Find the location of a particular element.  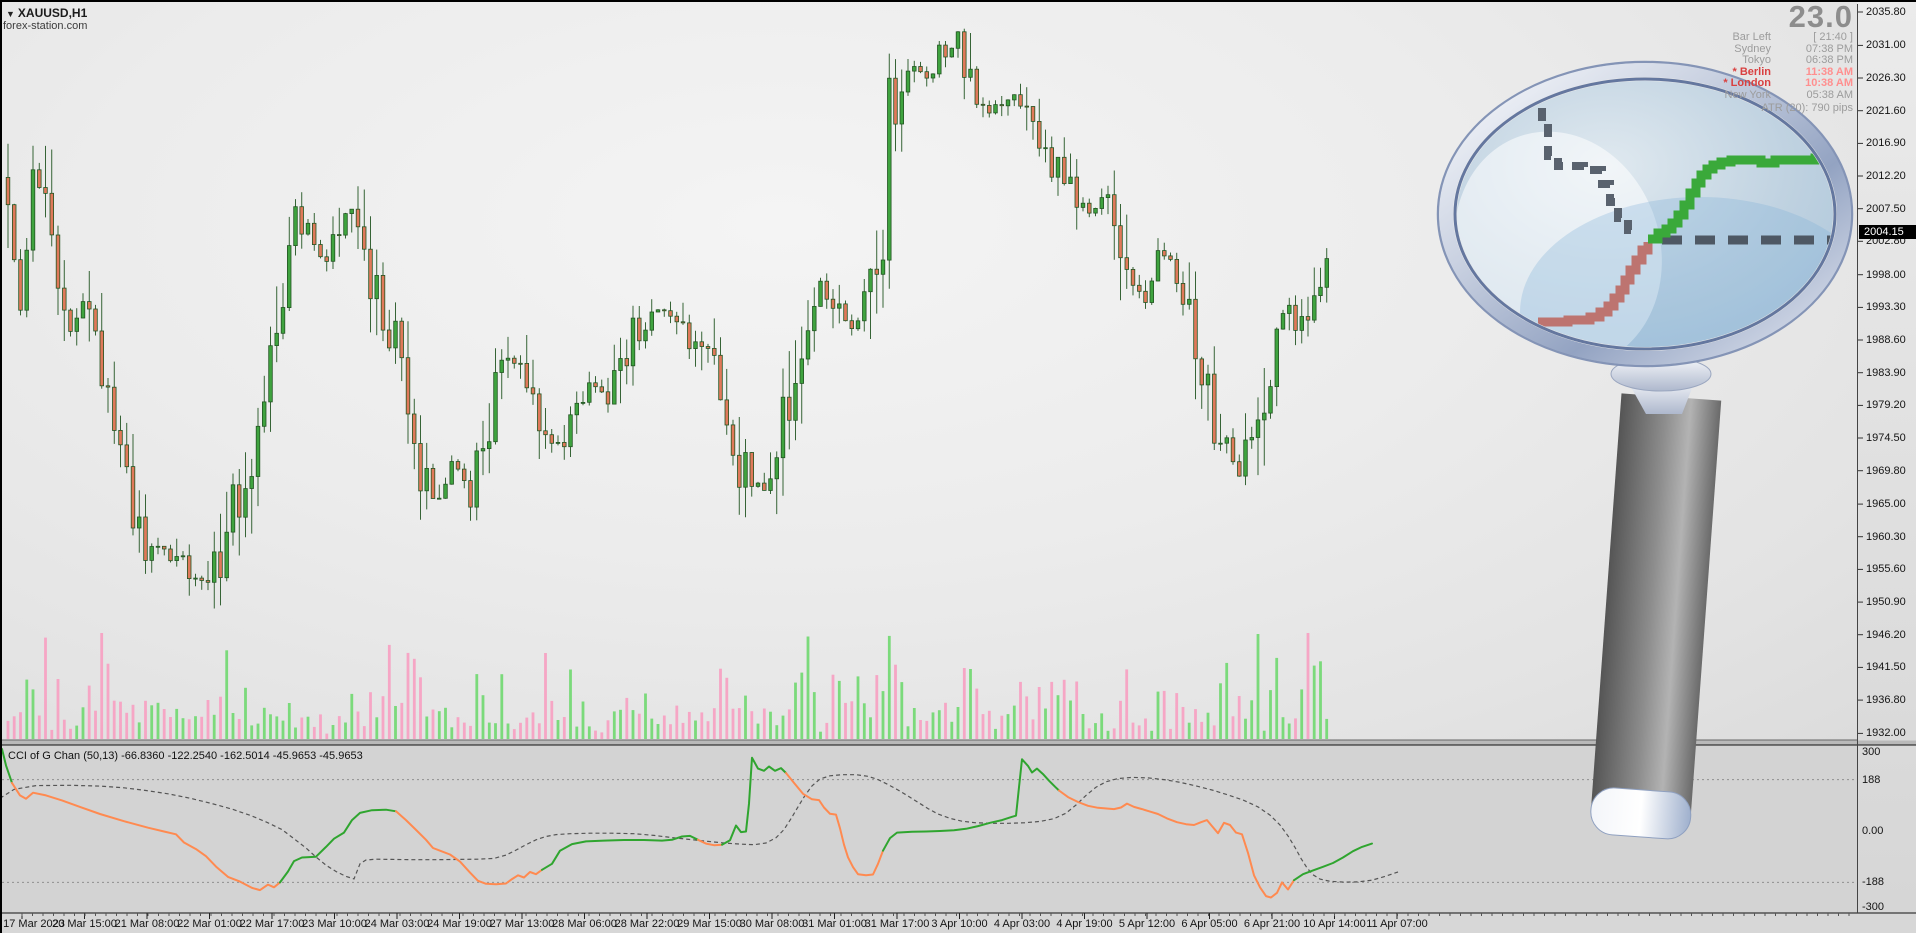

price-axis-label: 2031.00 is located at coordinates (1886, 45).